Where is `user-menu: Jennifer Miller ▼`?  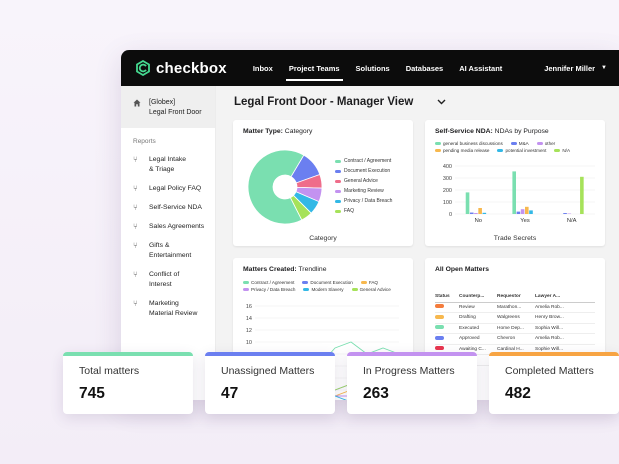 user-menu: Jennifer Miller ▼ is located at coordinates (575, 68).